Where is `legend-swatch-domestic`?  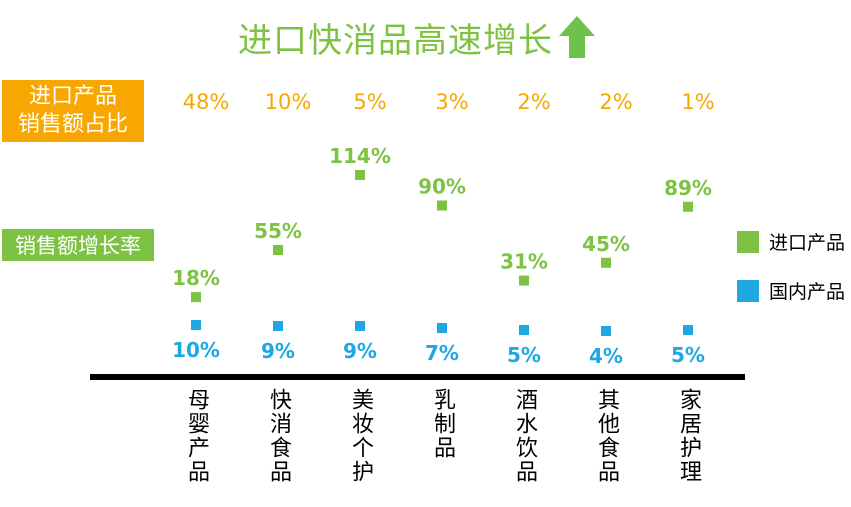 legend-swatch-domestic is located at coordinates (748, 290).